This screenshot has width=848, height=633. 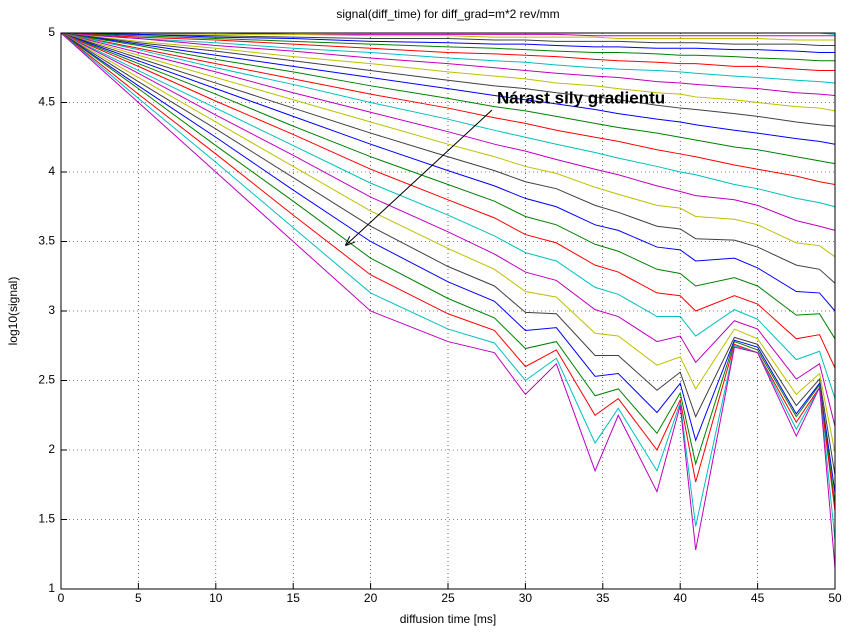 What do you see at coordinates (51, 588) in the screenshot?
I see `y-tick-label: 1` at bounding box center [51, 588].